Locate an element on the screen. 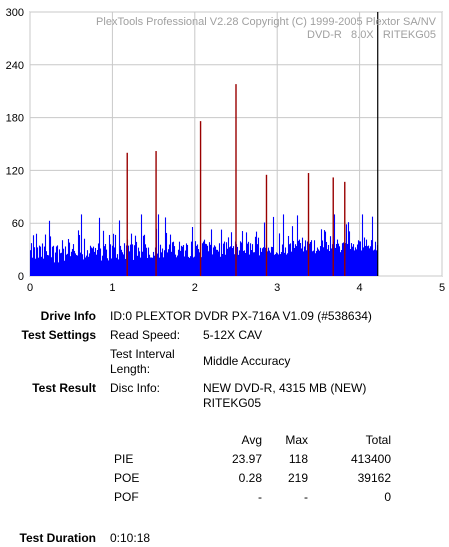 This screenshot has width=449, height=547. test-result-label: Test Result is located at coordinates (64, 388).